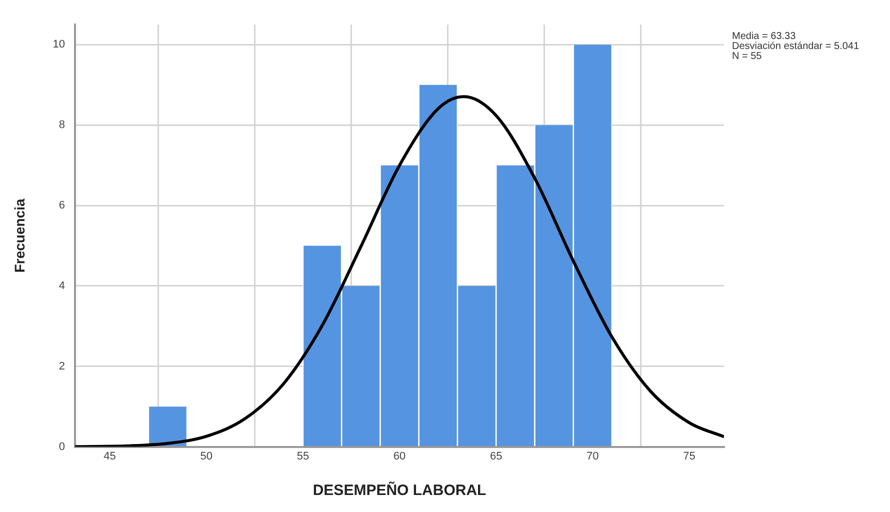 This screenshot has width=890, height=512. I want to click on x-tick-label: 75, so click(689, 456).